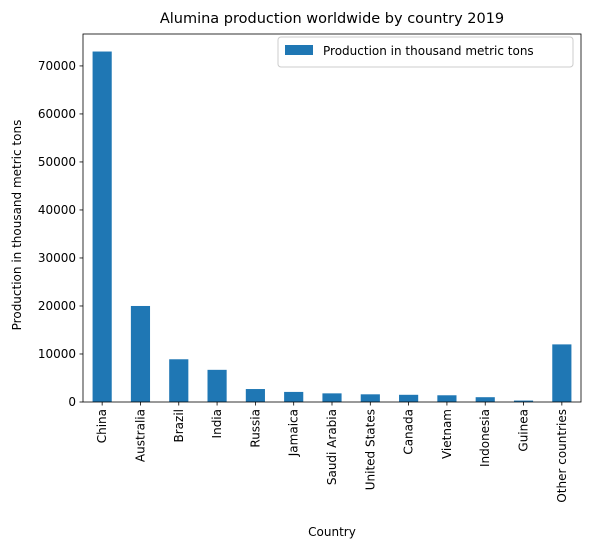 The width and height of the screenshot is (589, 549). What do you see at coordinates (217, 423) in the screenshot?
I see `x-tick-label: India` at bounding box center [217, 423].